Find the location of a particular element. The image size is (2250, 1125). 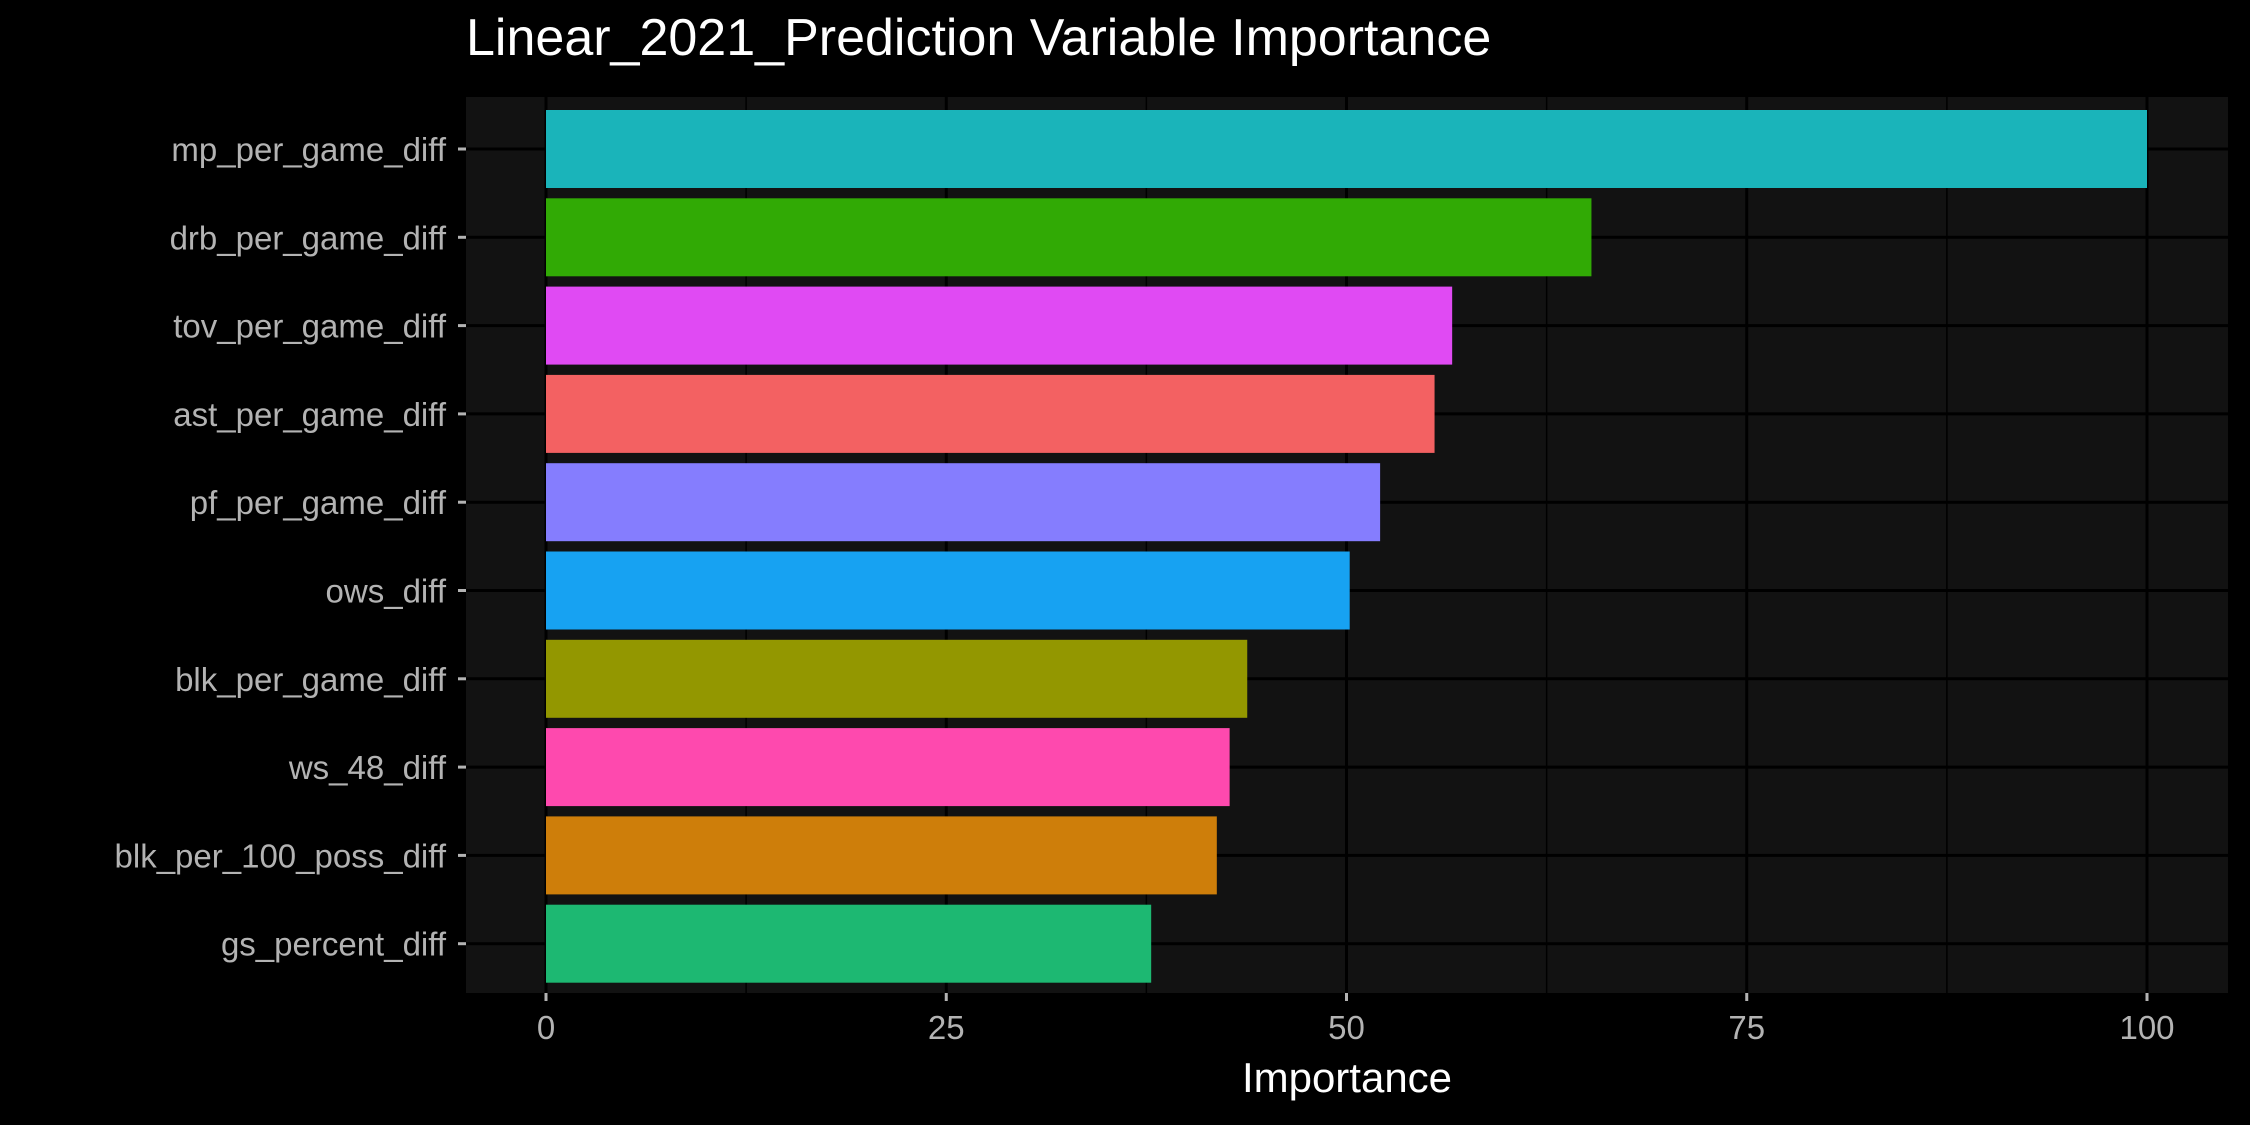

y-tick-label: pf_per_game_diff is located at coordinates (318, 502).